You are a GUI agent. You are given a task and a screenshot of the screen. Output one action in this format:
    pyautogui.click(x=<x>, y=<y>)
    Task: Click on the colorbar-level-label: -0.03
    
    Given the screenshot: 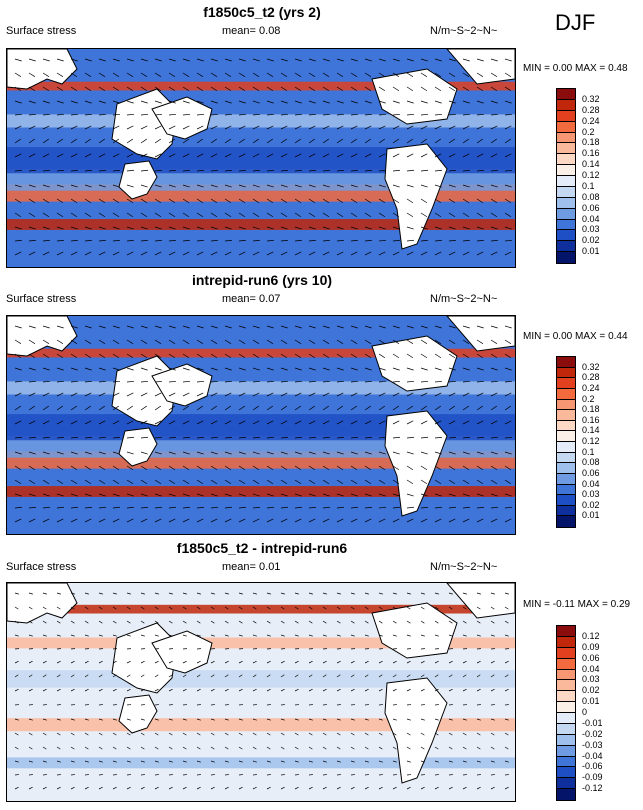 What is the action you would take?
    pyautogui.click(x=592, y=744)
    